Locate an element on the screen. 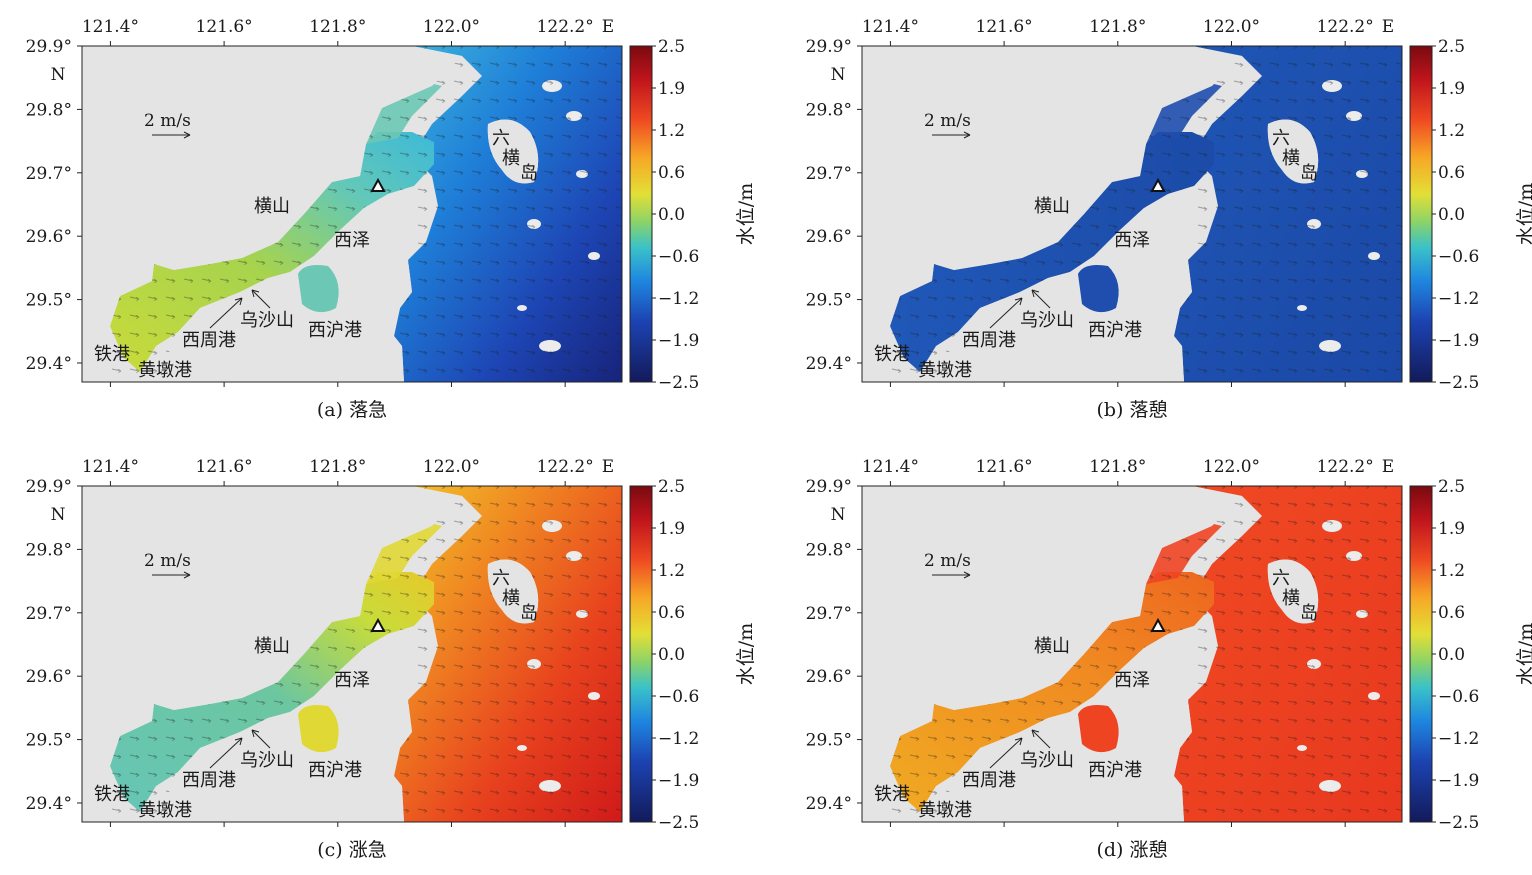 The width and height of the screenshot is (1532, 875). colorbar-tick-label: −1.2 is located at coordinates (1458, 299).